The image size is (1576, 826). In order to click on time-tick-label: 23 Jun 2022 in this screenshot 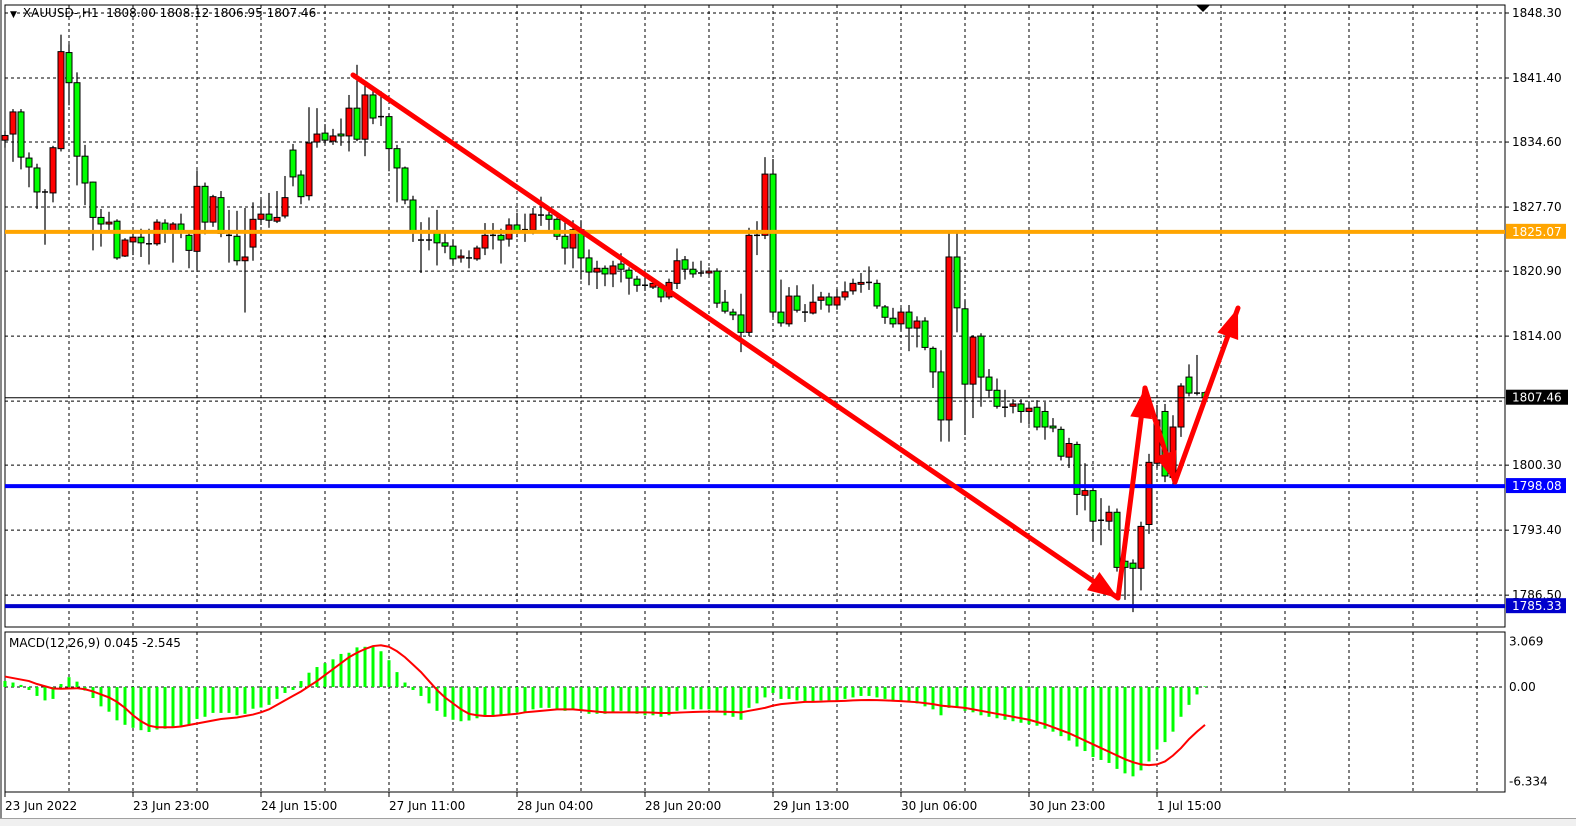, I will do `click(41, 806)`.